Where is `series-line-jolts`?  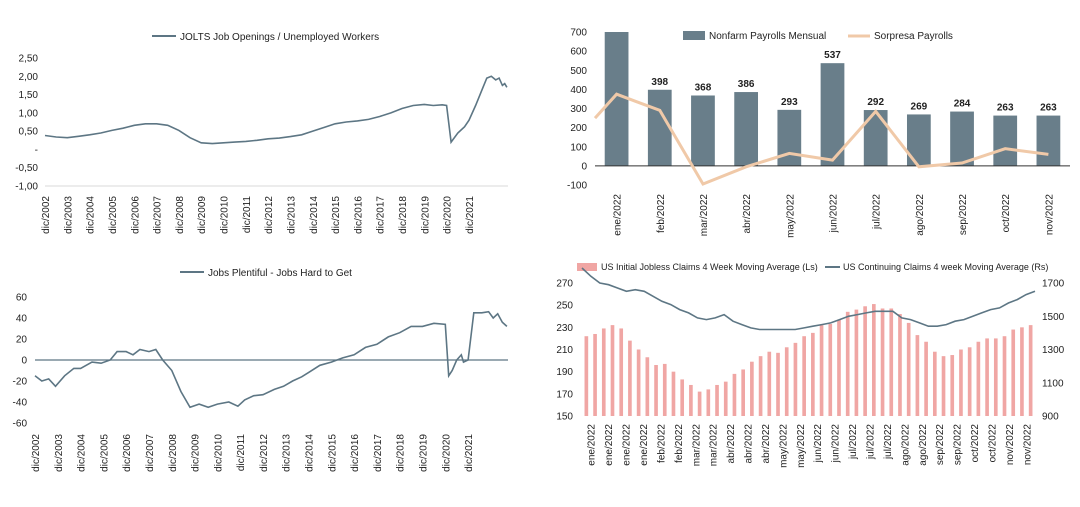 series-line-jolts is located at coordinates (276, 110).